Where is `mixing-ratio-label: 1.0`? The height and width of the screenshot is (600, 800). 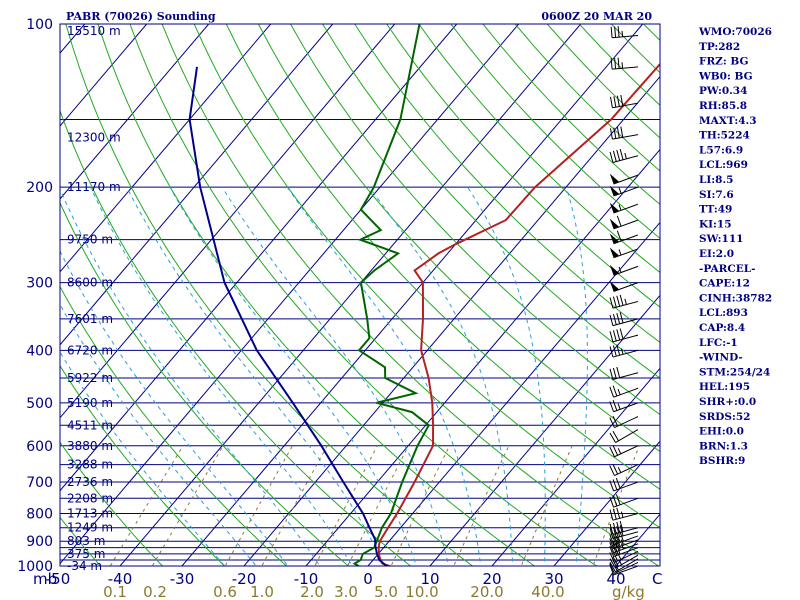 mixing-ratio-label: 1.0 is located at coordinates (262, 591).